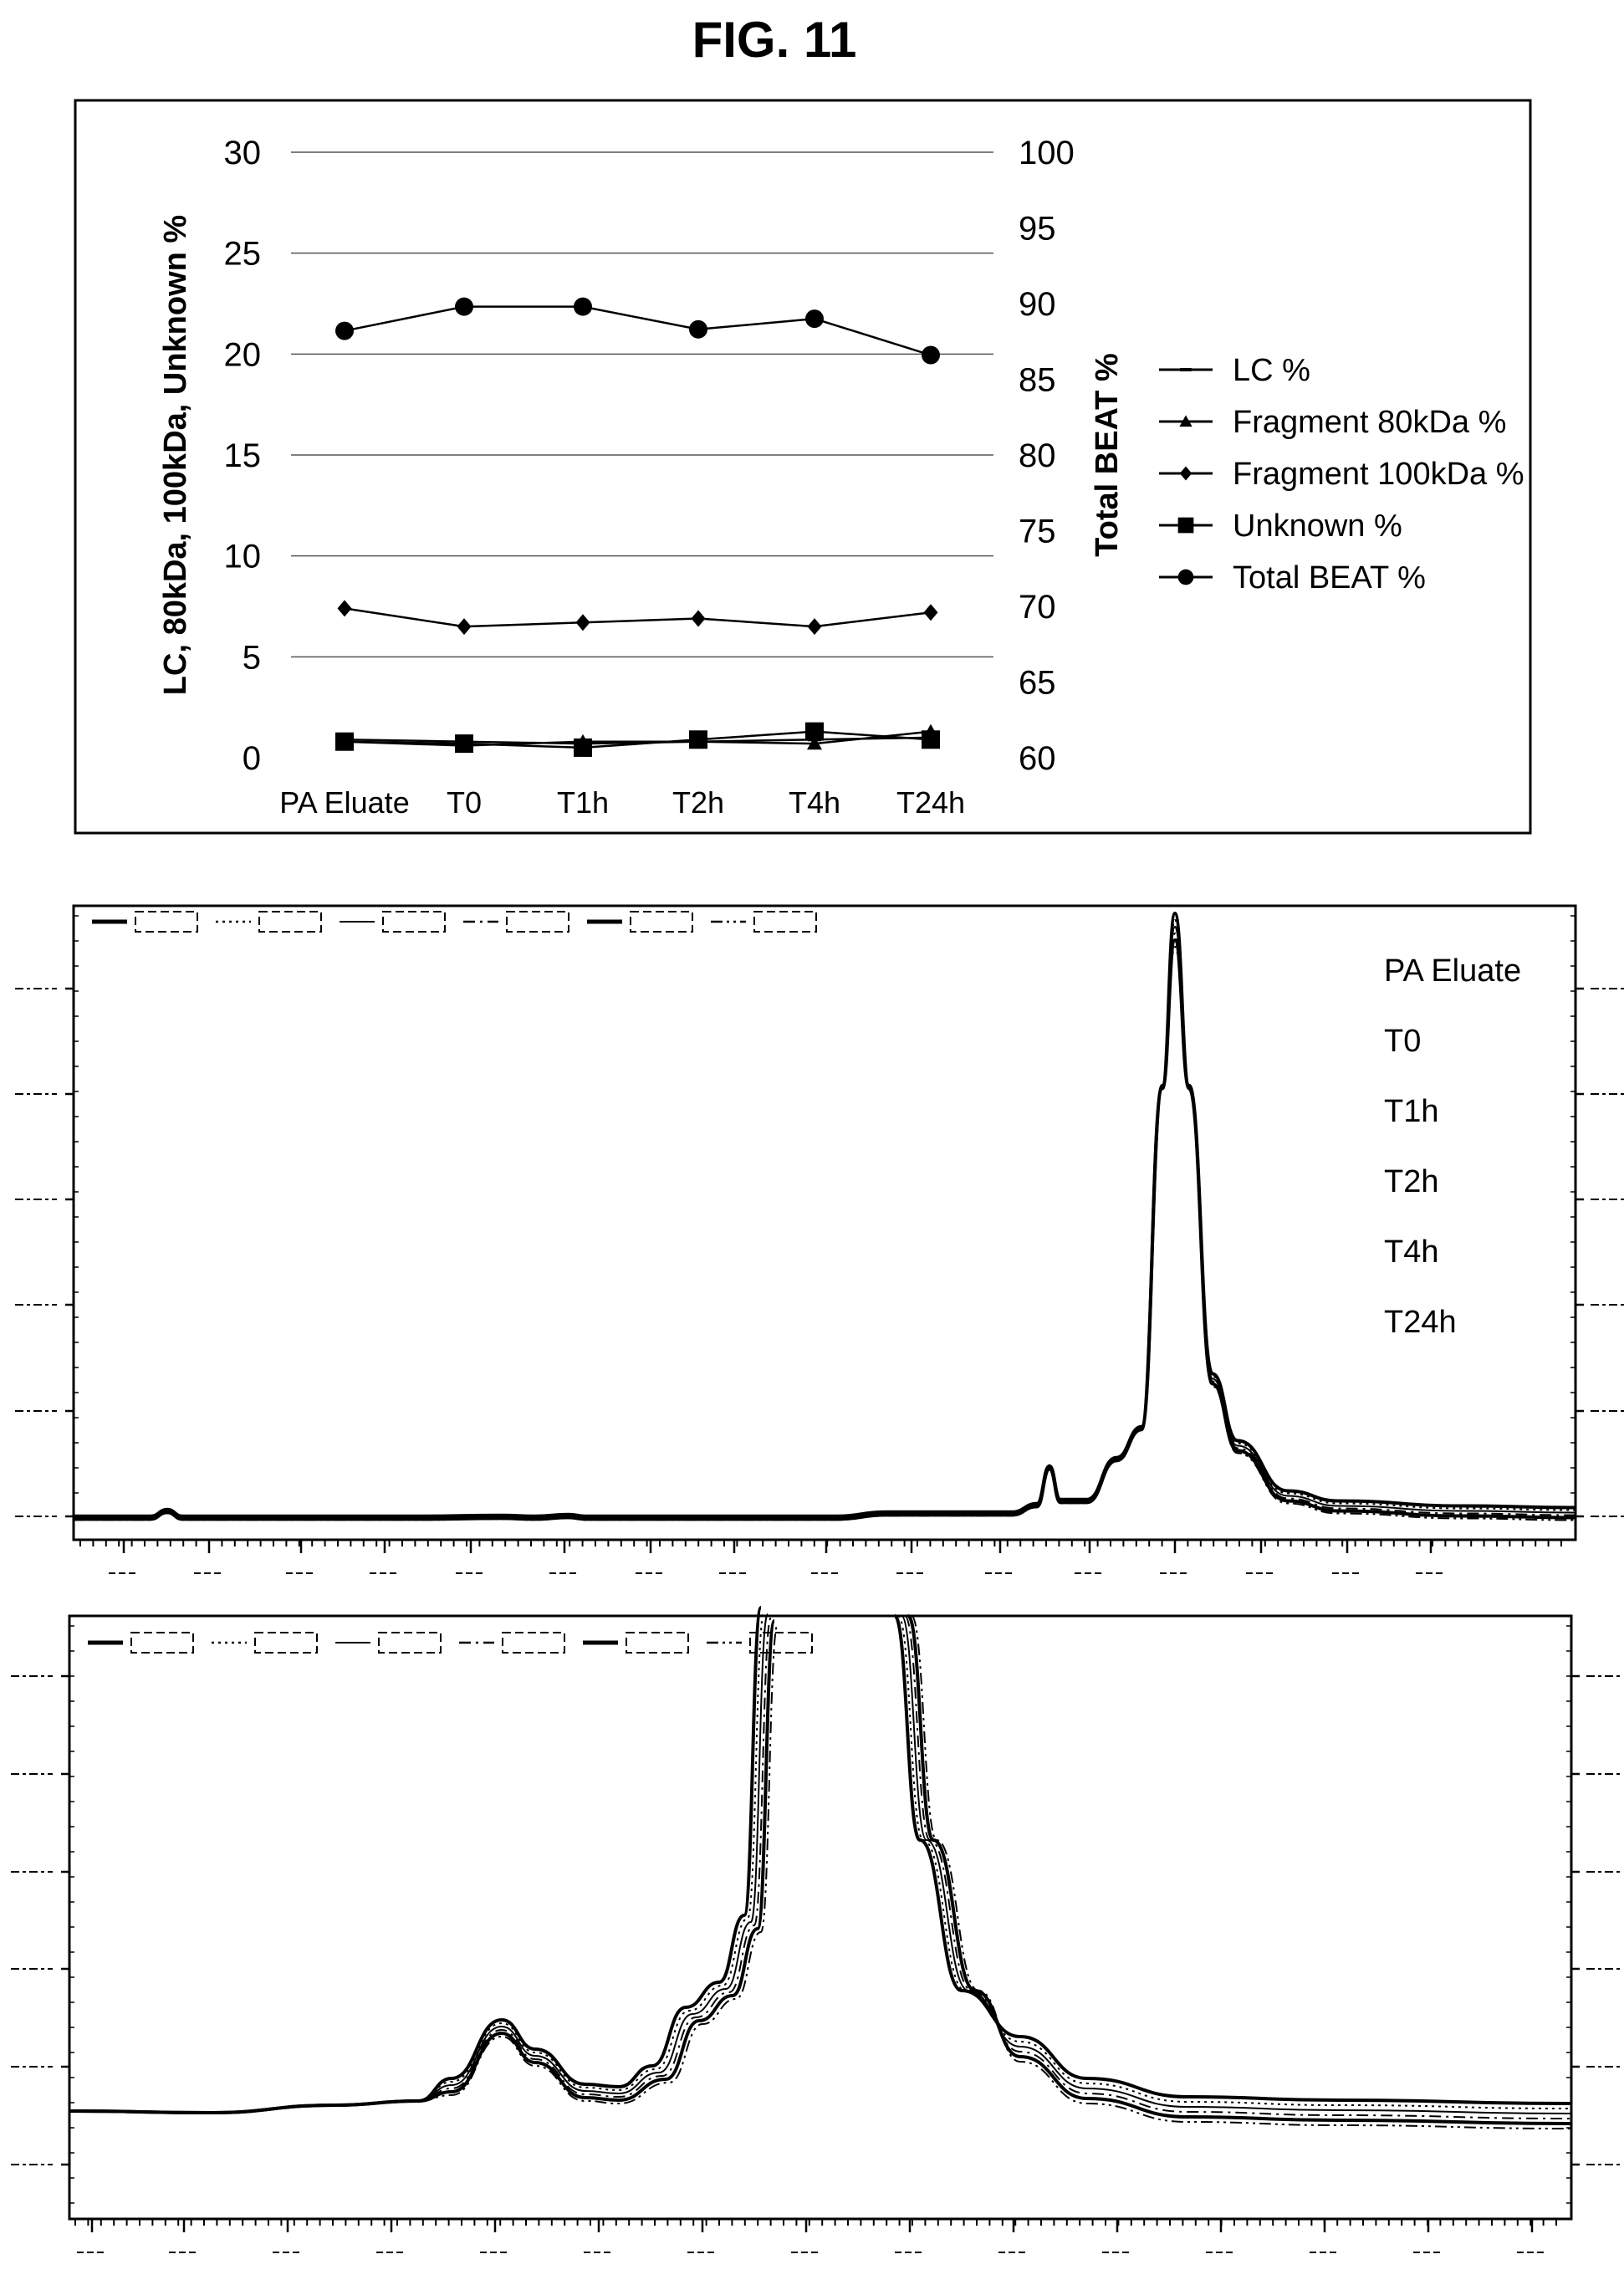 This screenshot has width=1624, height=2285. What do you see at coordinates (1271, 370) in the screenshot?
I see `legend-label: LC %` at bounding box center [1271, 370].